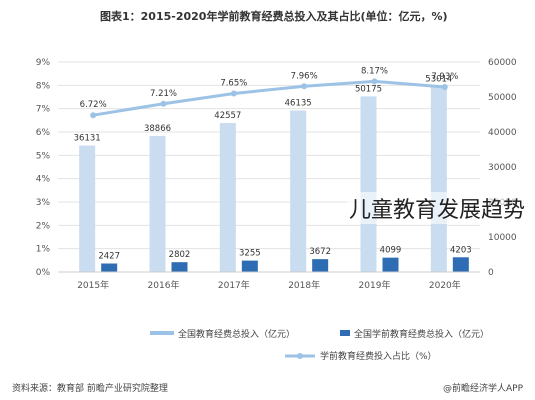 This screenshot has width=535, height=400. Describe the element at coordinates (378, 356) in the screenshot. I see `legend-label-share: 学前教育经费投入占比（%）` at that location.